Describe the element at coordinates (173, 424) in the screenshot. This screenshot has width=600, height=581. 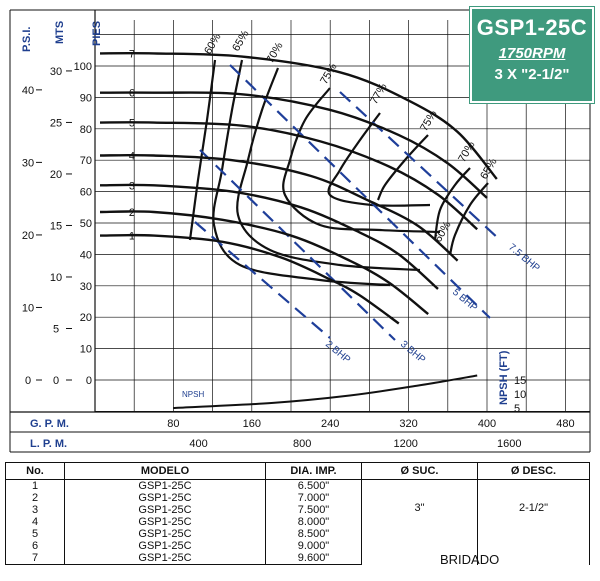
I see `gpm-tick-label: 80` at that location.